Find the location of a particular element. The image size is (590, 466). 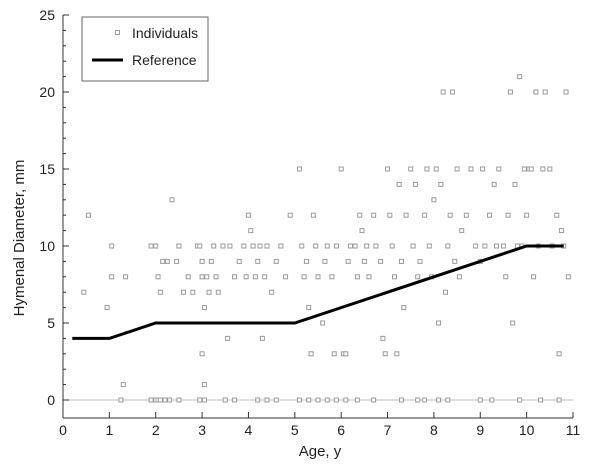

y-tick-label: 20 is located at coordinates (47, 92).